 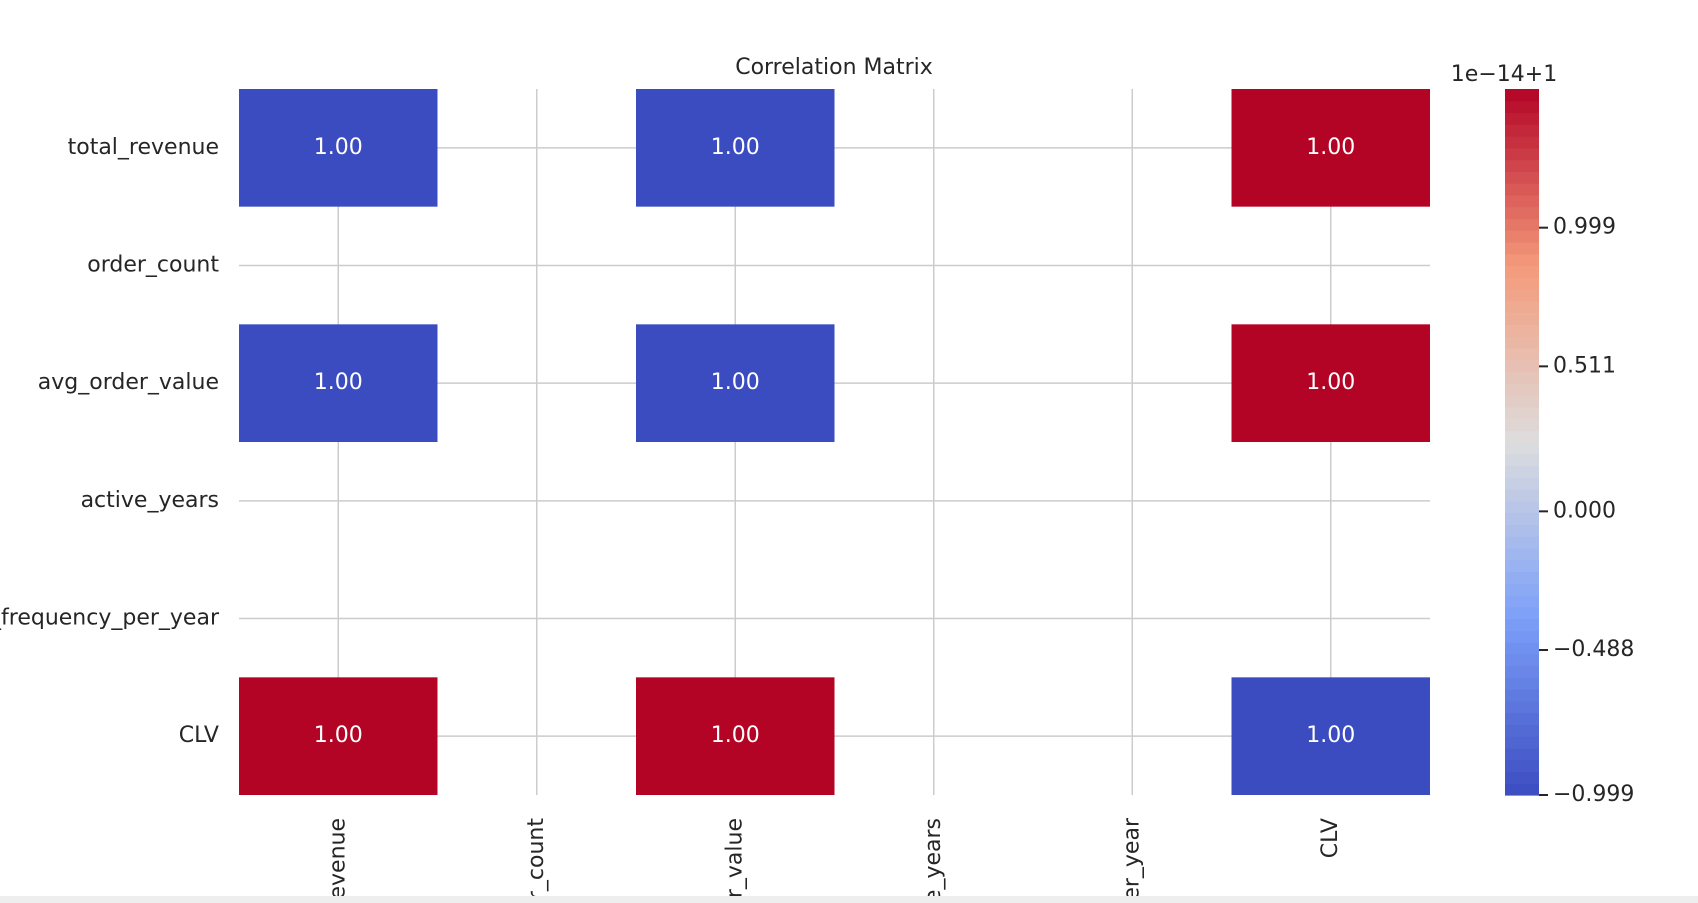 I want to click on y-tick-label: purchase_frequency_per_year, so click(x=110, y=618).